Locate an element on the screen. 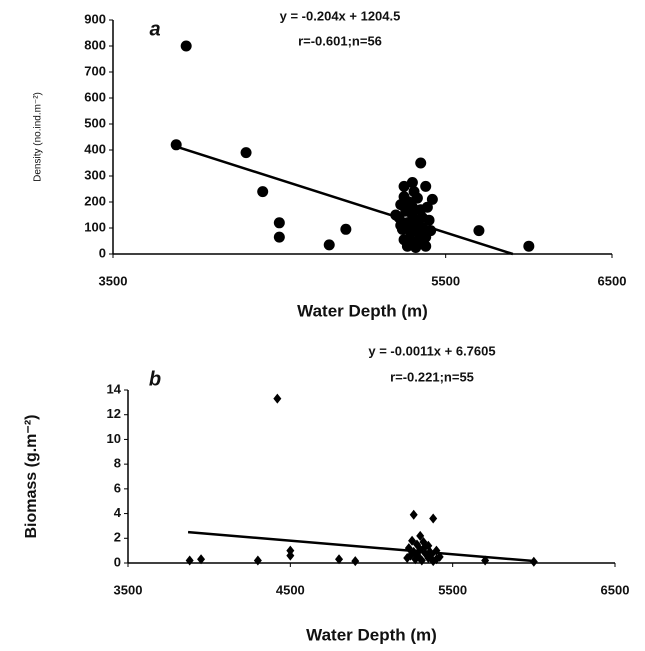  panel-label: a is located at coordinates (154, 29).